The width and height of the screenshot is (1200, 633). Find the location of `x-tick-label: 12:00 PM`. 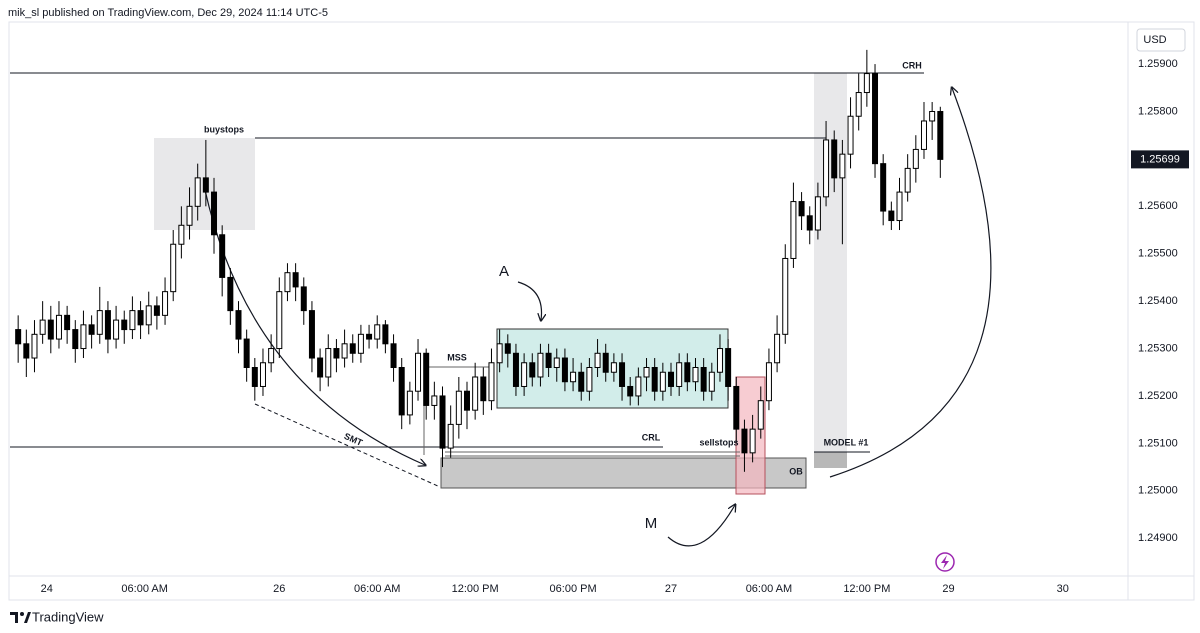

x-tick-label: 12:00 PM is located at coordinates (475, 589).